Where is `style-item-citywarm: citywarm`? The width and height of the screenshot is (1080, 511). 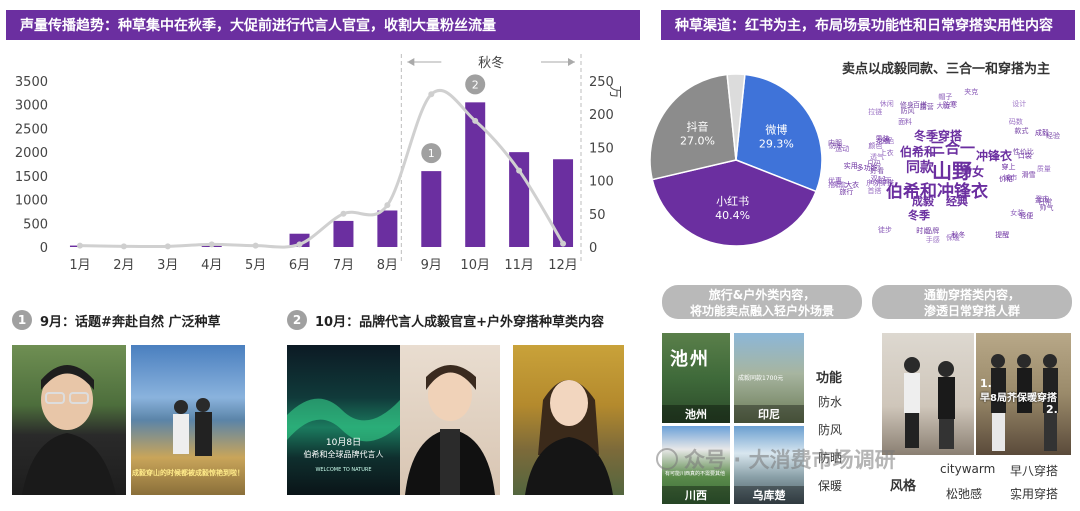 style-item-citywarm: citywarm is located at coordinates (967, 469).